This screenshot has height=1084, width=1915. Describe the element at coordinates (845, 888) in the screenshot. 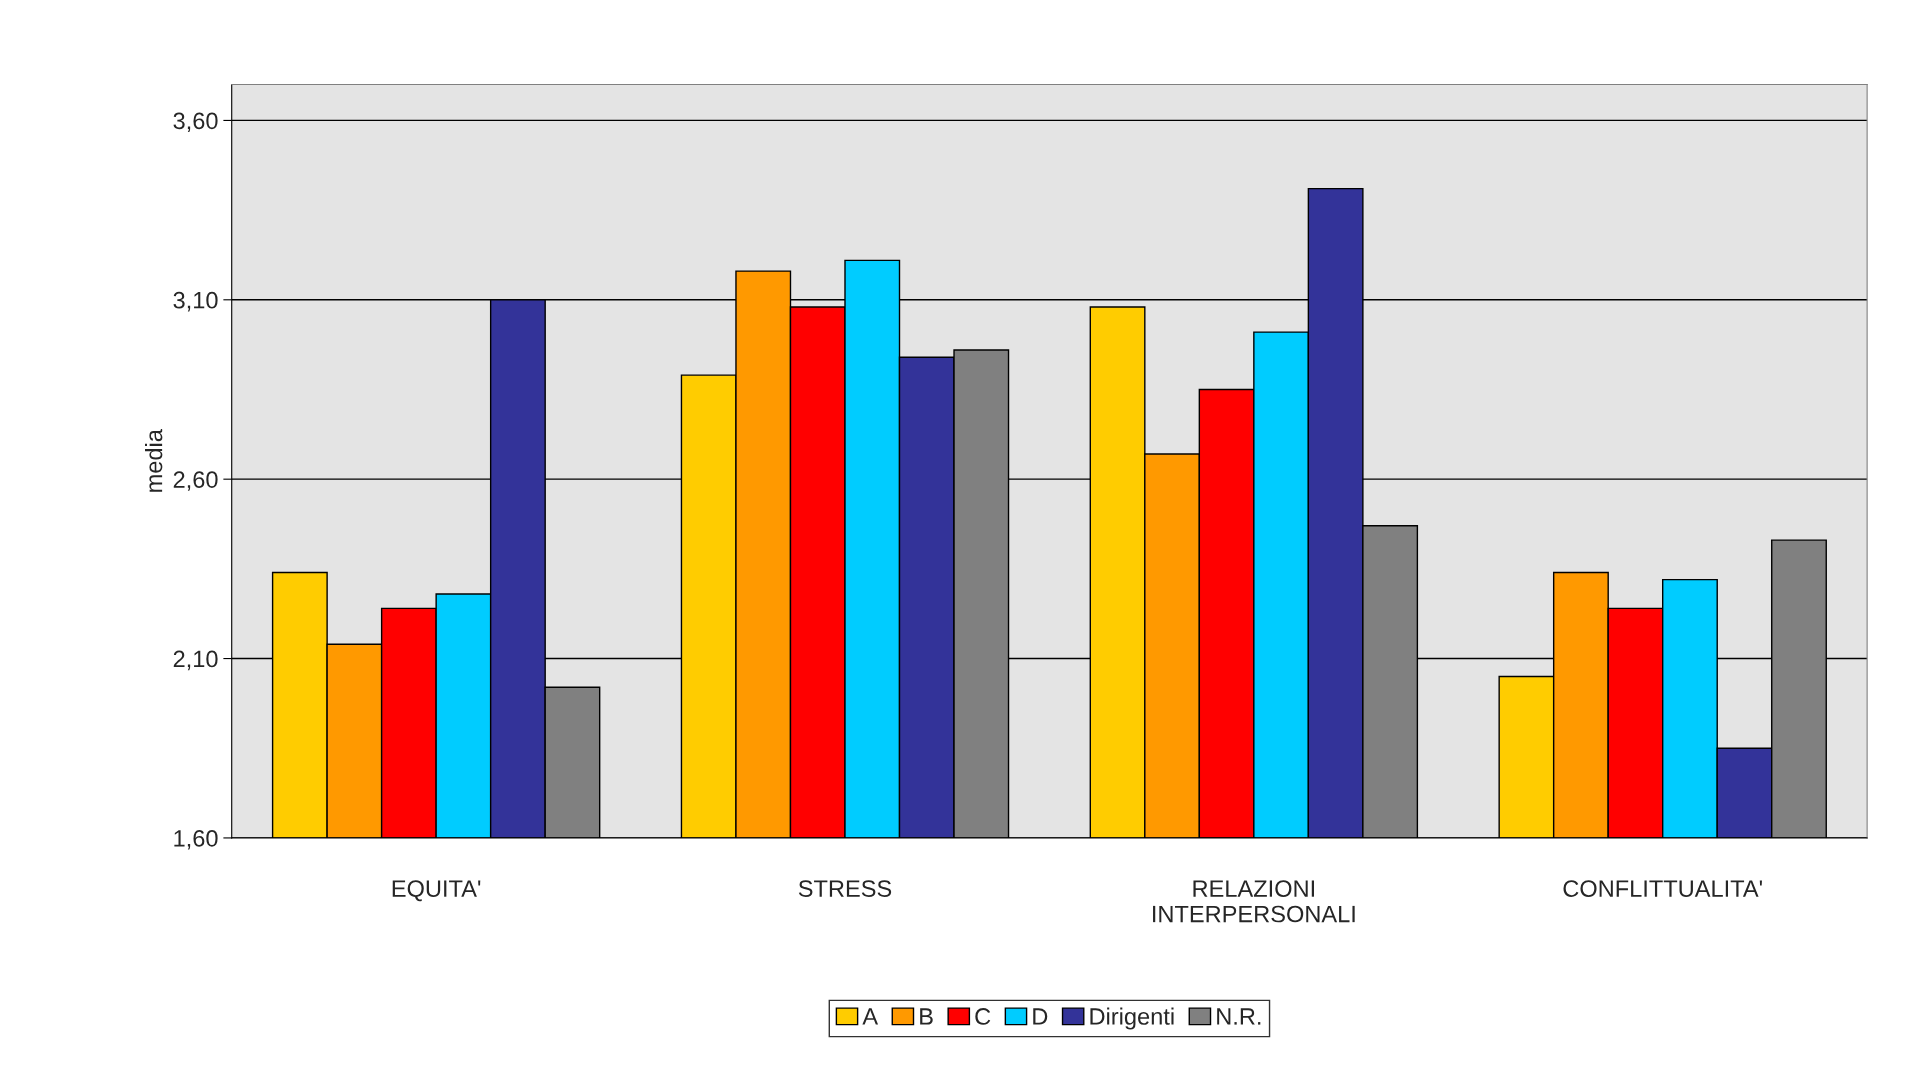

I see `x-tick-label: STRESS` at that location.